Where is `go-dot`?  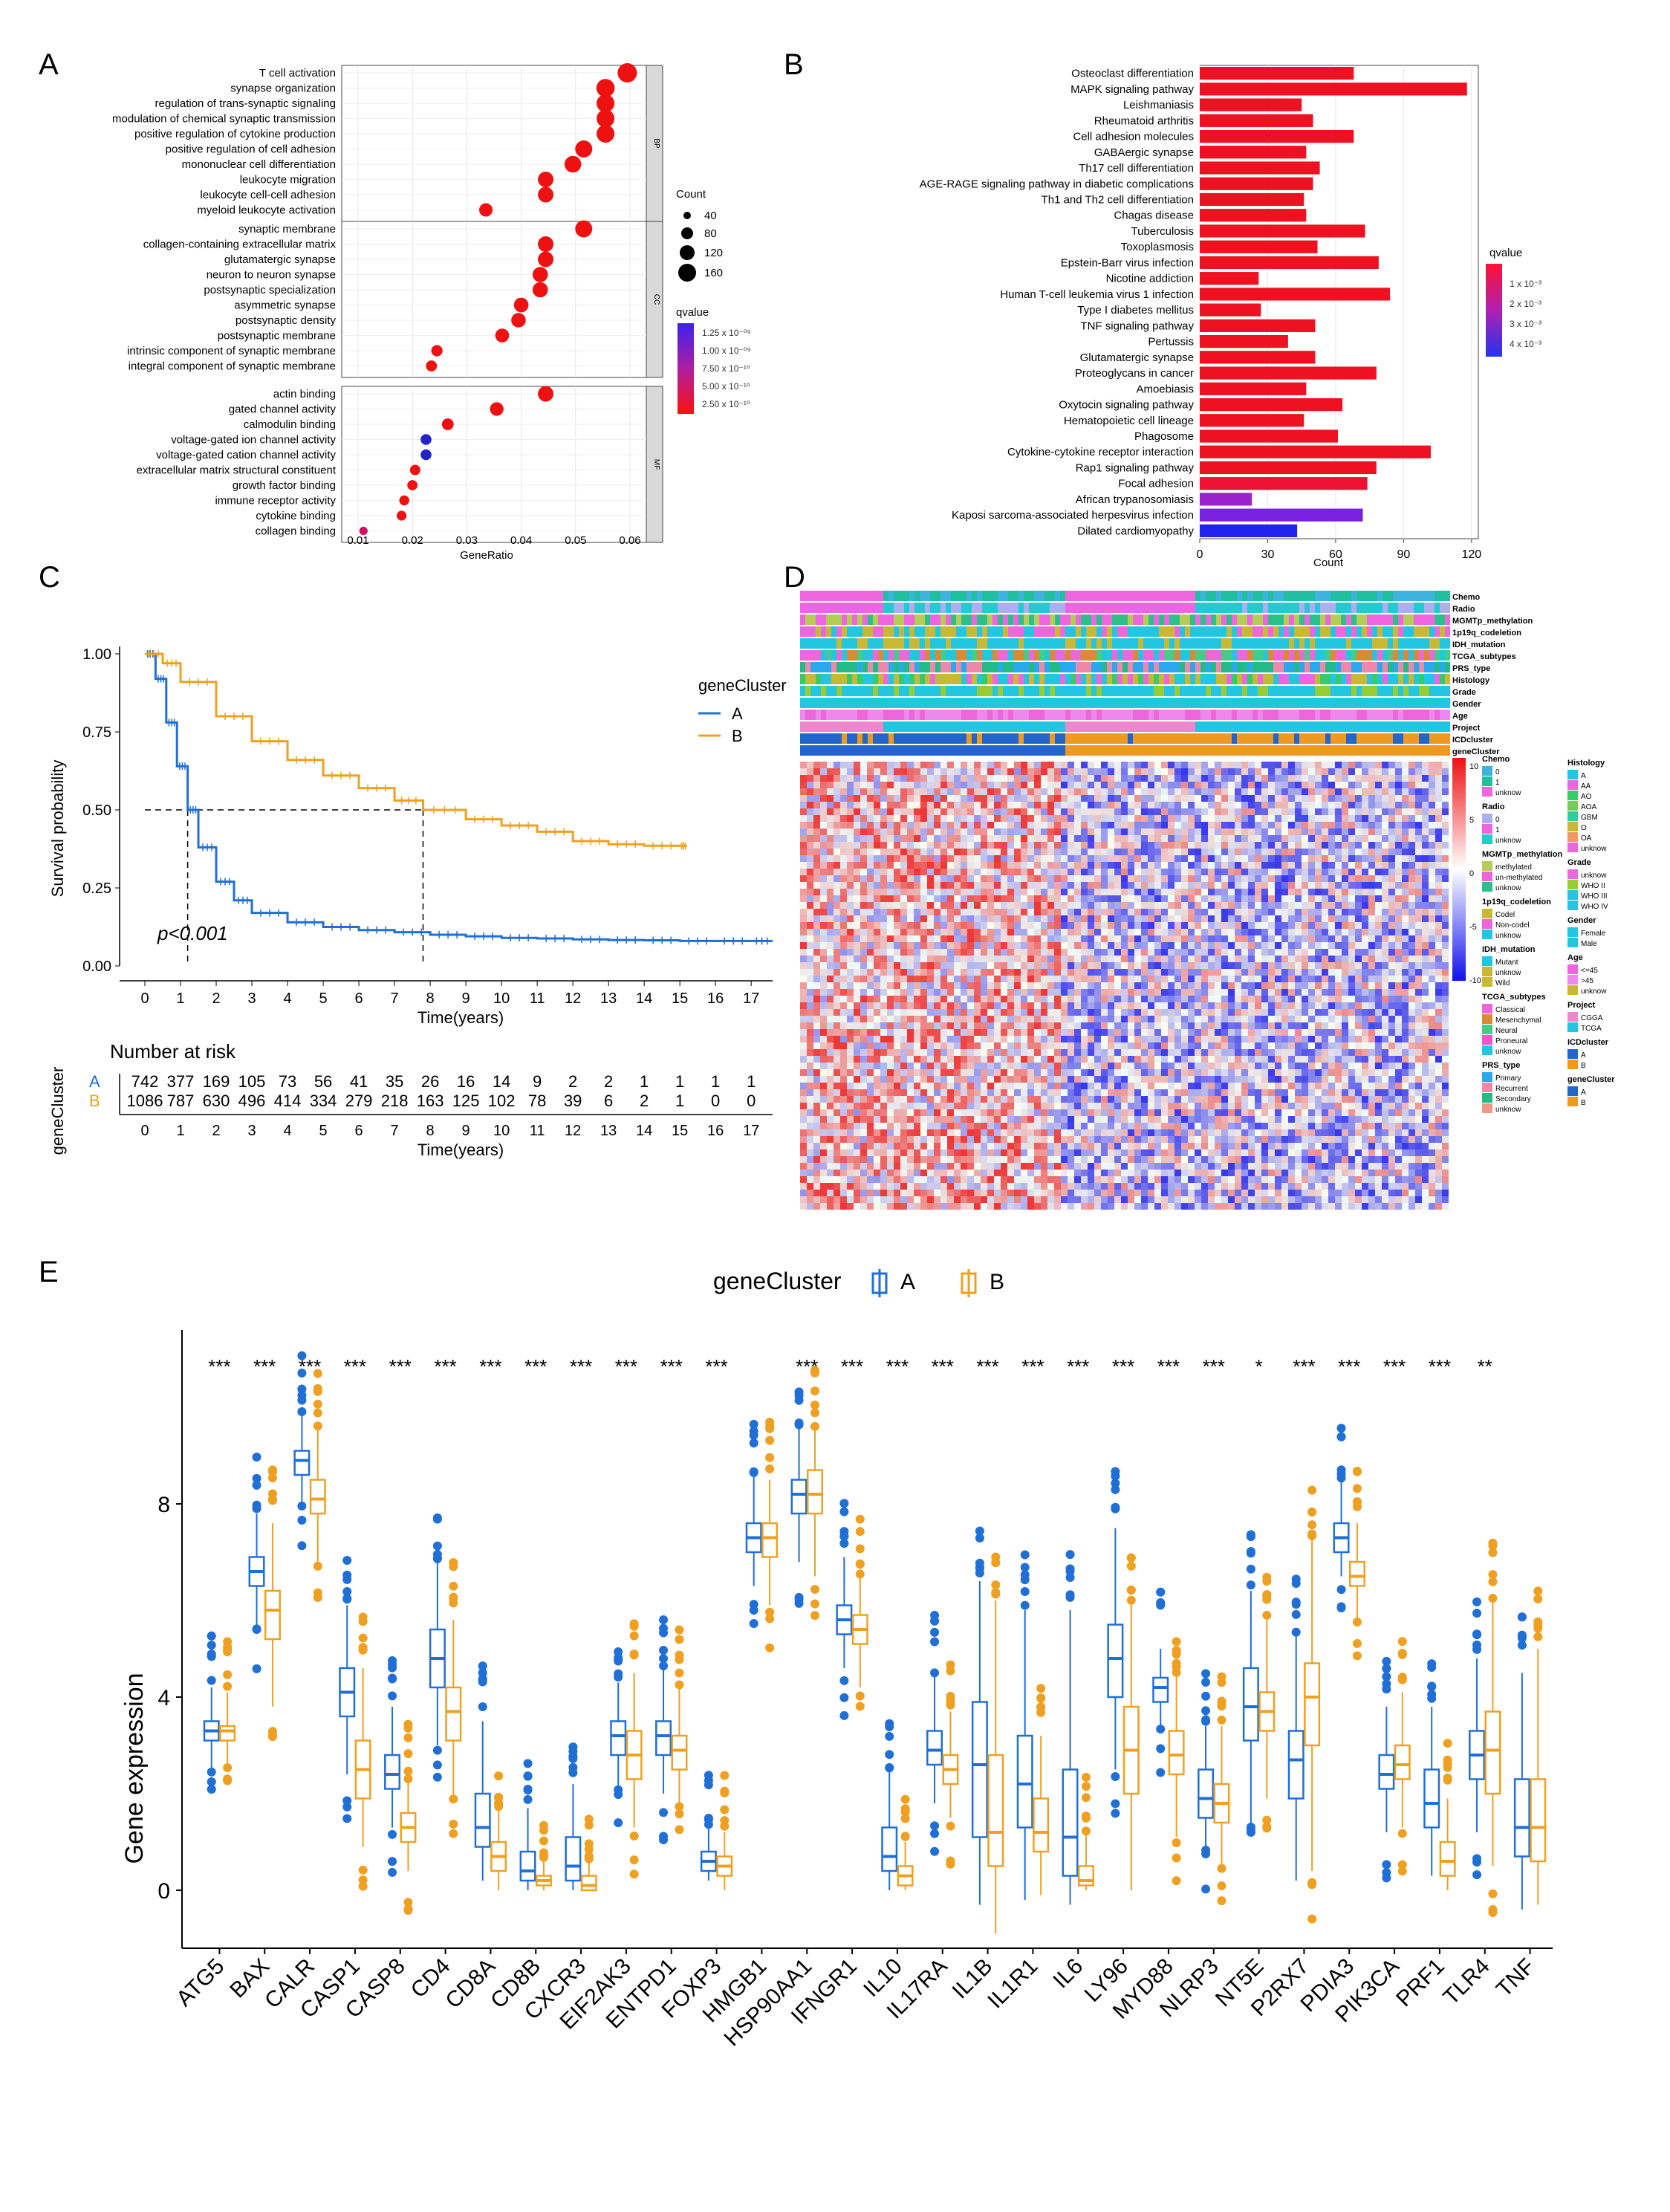
go-dot is located at coordinates (497, 409).